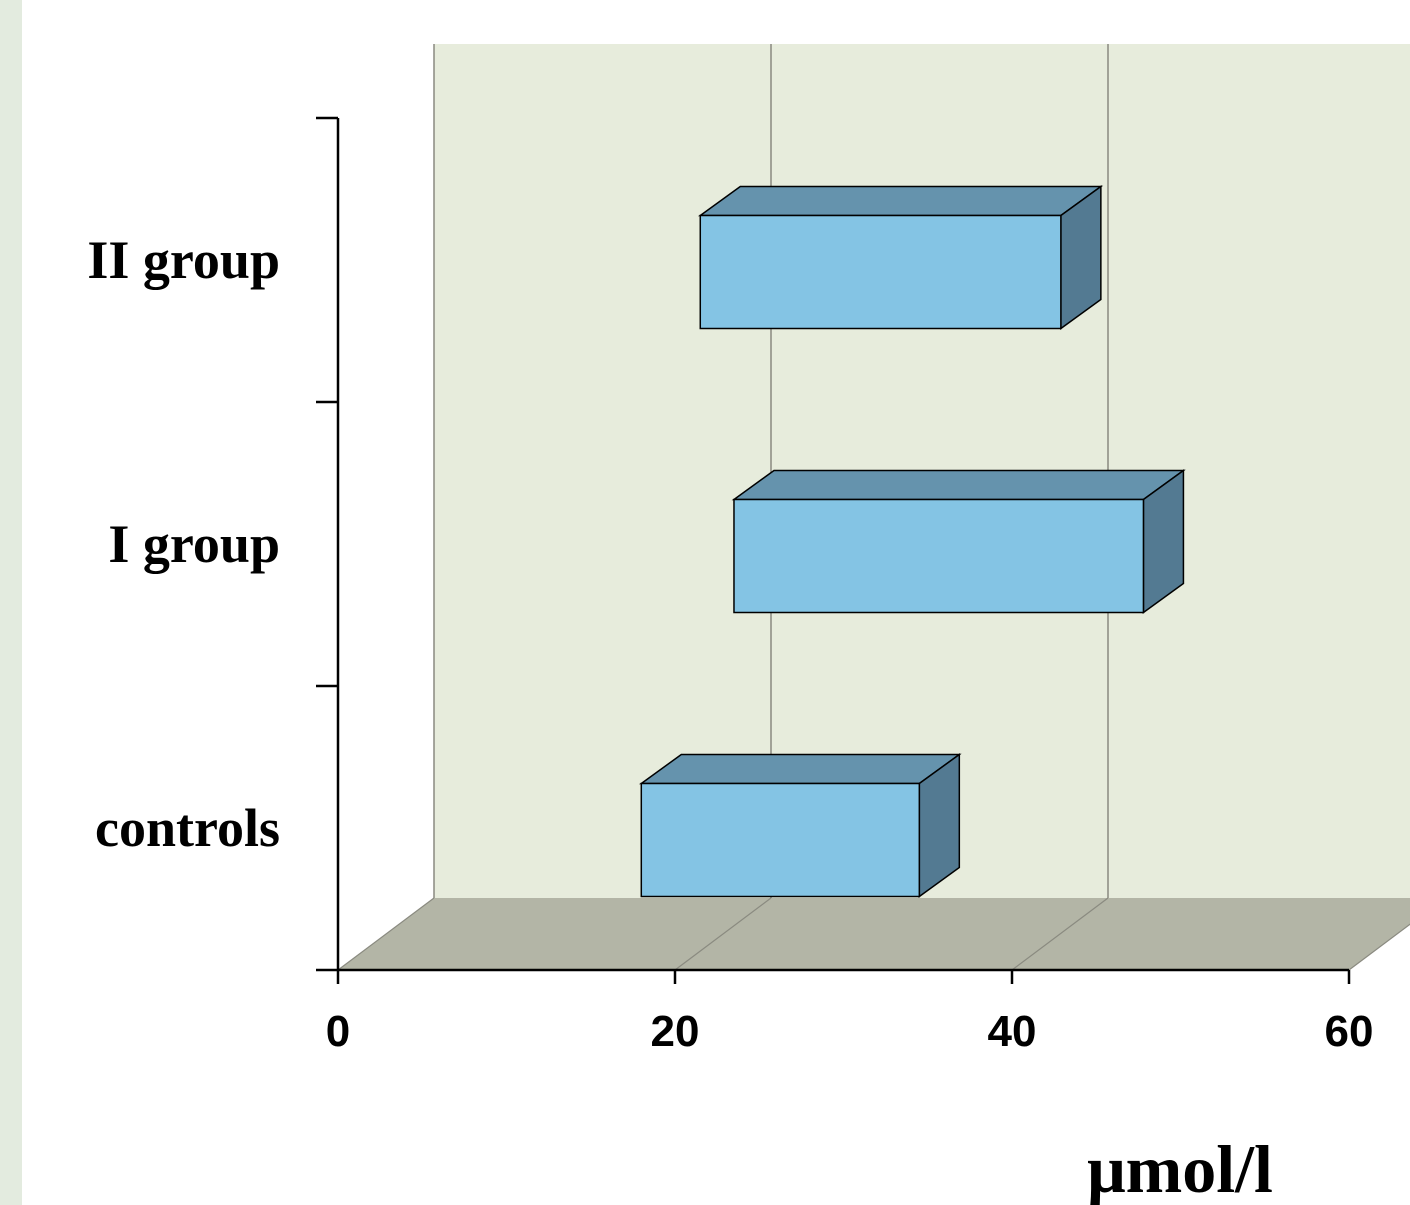  What do you see at coordinates (1180, 1168) in the screenshot?
I see `x-axis-unit-label: μmol/l` at bounding box center [1180, 1168].